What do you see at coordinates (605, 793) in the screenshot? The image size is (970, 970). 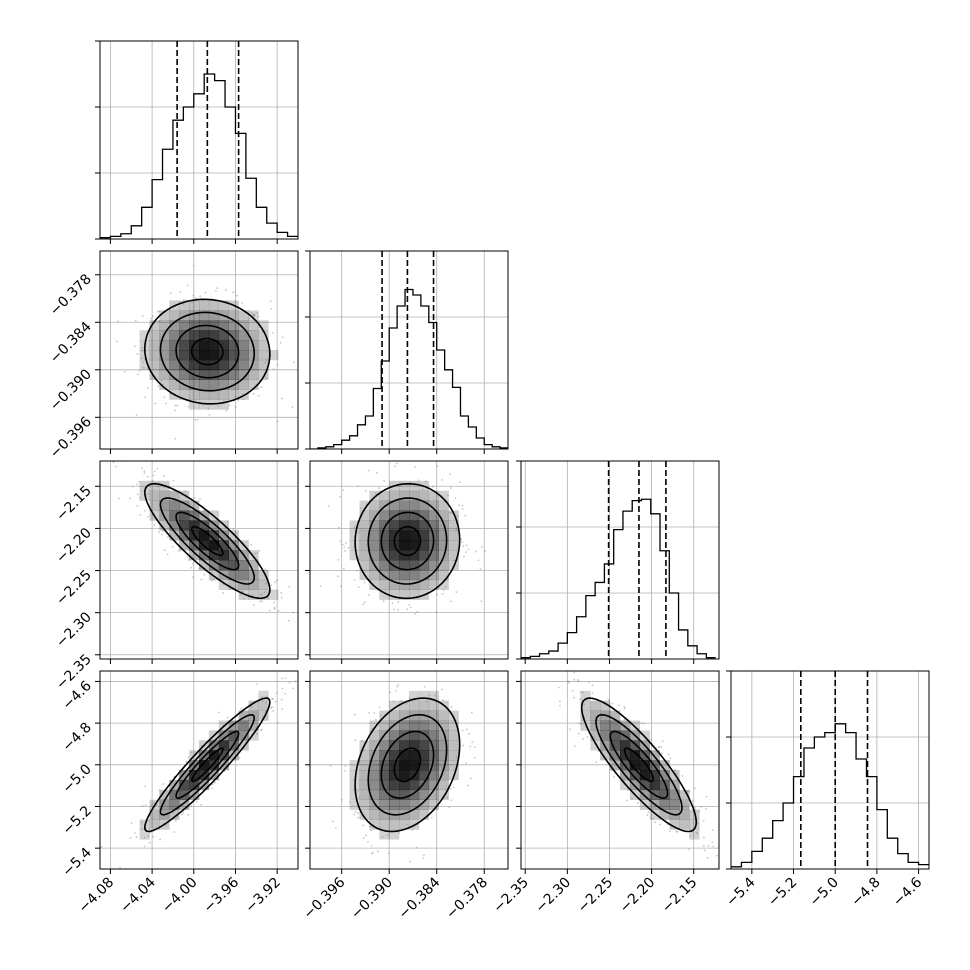 I see `panel-3-2: −2.35 −2.30 −2.25 −2.20 −2.15` at bounding box center [605, 793].